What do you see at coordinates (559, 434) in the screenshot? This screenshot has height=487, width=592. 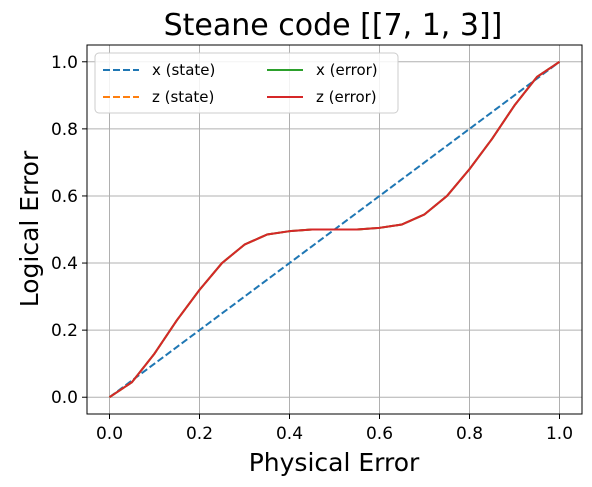 I see `x-tick-label: 1.0` at bounding box center [559, 434].